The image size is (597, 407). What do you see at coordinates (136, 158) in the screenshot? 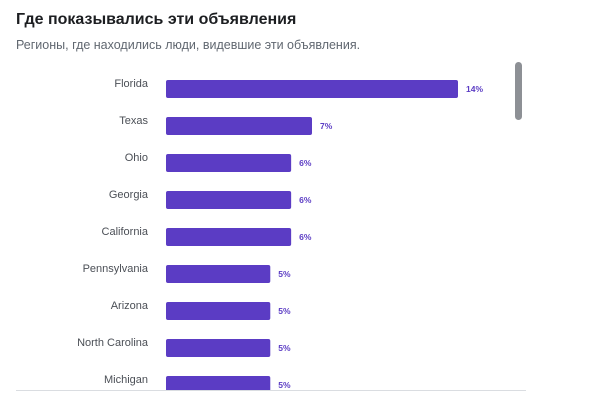
I see `category-label: Ohio` at bounding box center [136, 158].